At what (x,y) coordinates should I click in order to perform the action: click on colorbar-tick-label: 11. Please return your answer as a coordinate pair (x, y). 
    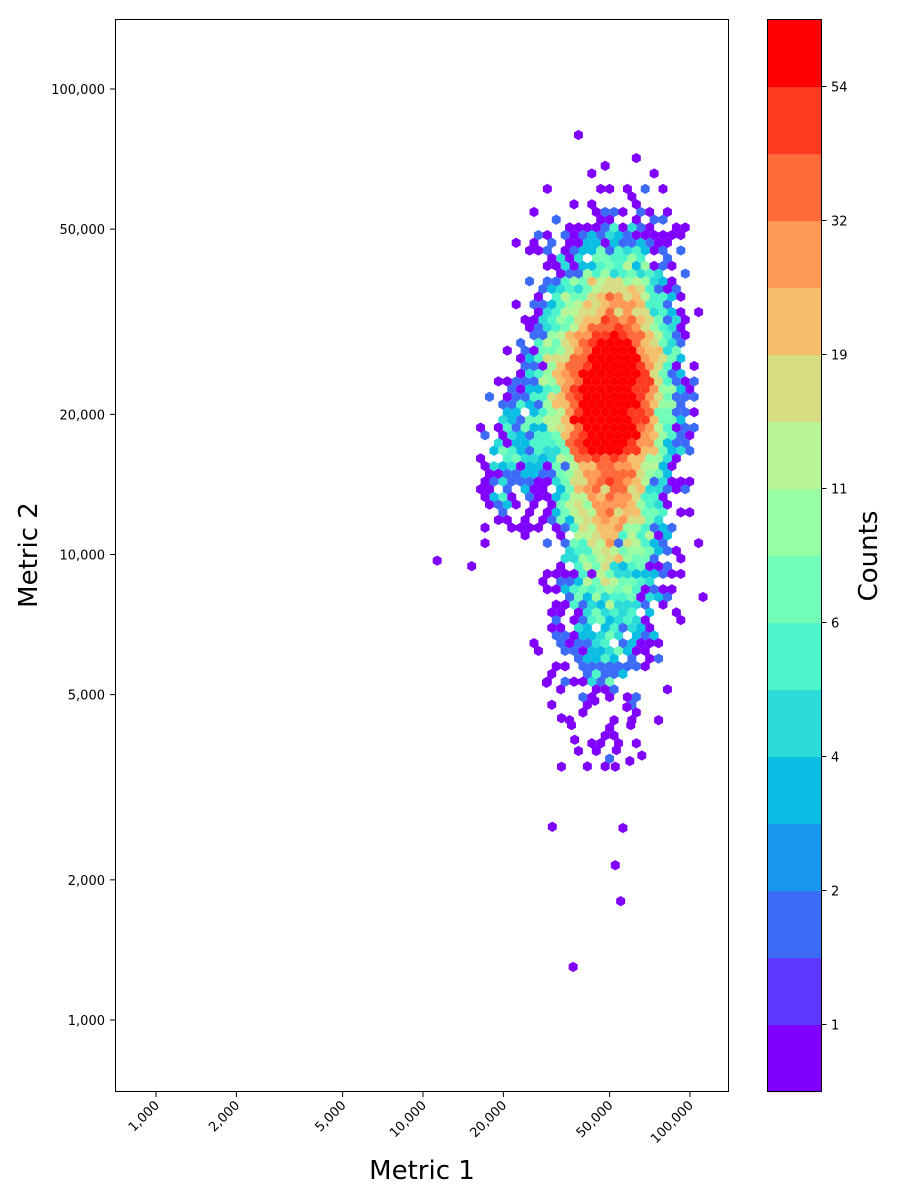
    Looking at the image, I should click on (839, 490).